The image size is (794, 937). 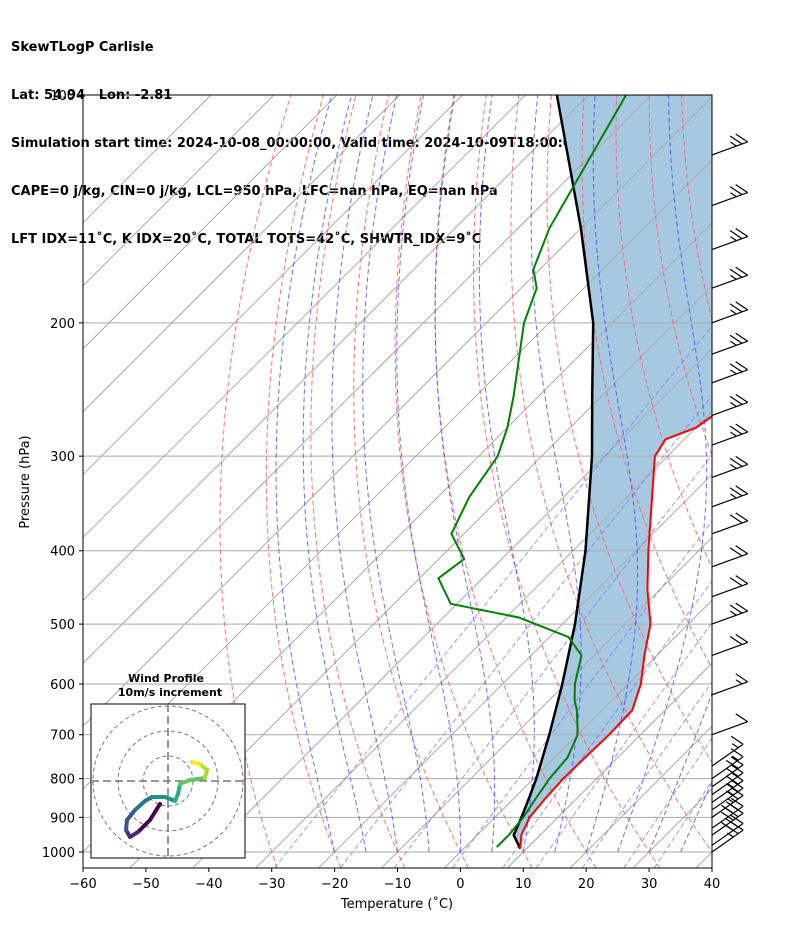 What do you see at coordinates (460, 884) in the screenshot?
I see `x-tick-label: 0` at bounding box center [460, 884].